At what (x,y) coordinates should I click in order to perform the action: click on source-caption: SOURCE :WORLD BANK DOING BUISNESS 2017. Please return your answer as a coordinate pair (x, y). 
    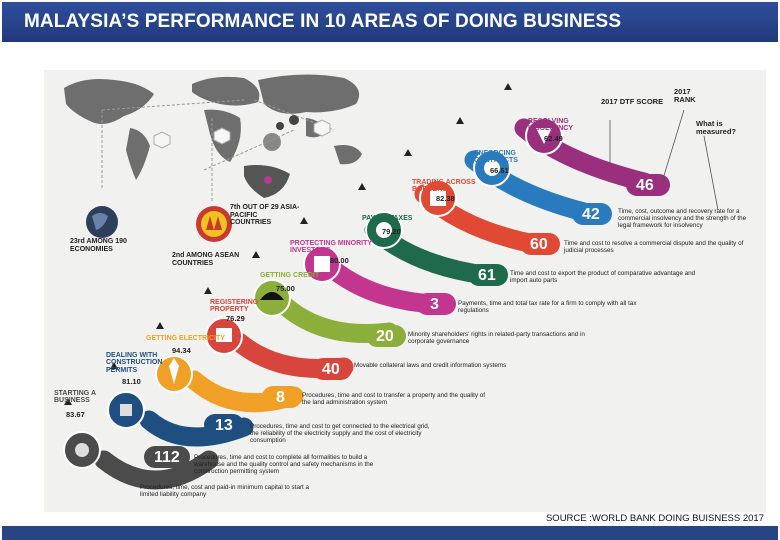
    Looking at the image, I should click on (654, 518).